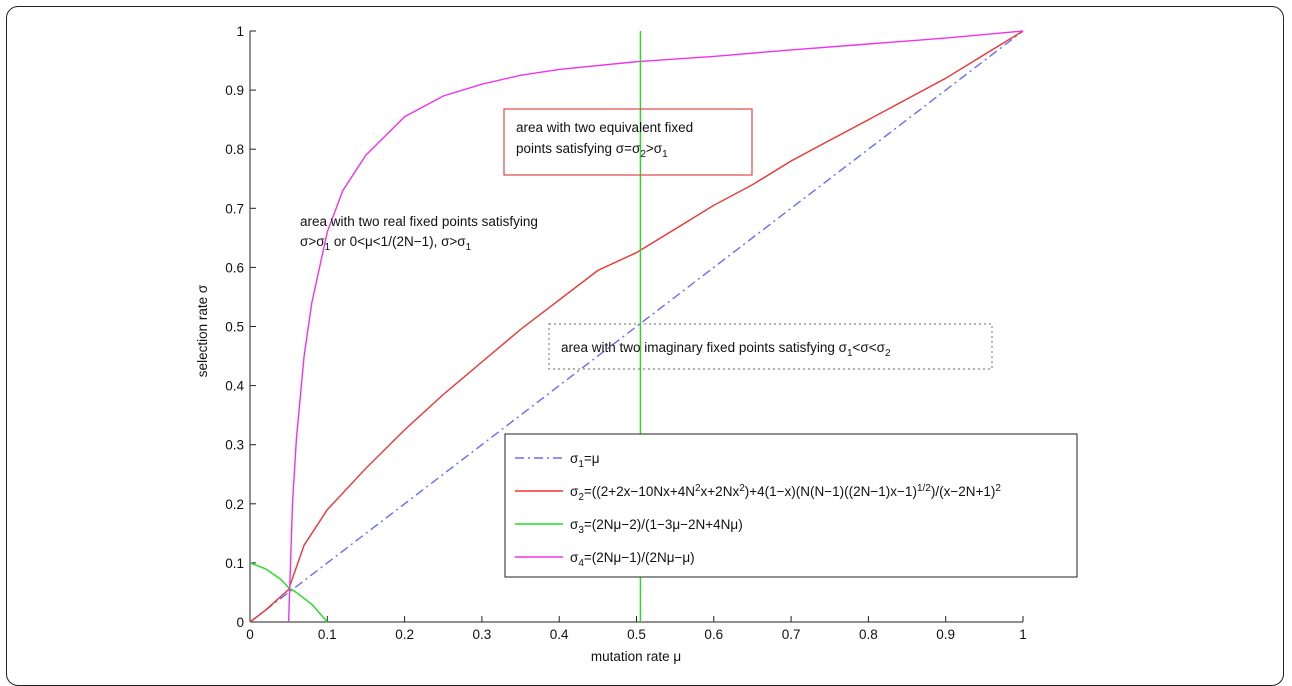 The image size is (1292, 686). I want to click on x-tick-label: 0.4, so click(559, 634).